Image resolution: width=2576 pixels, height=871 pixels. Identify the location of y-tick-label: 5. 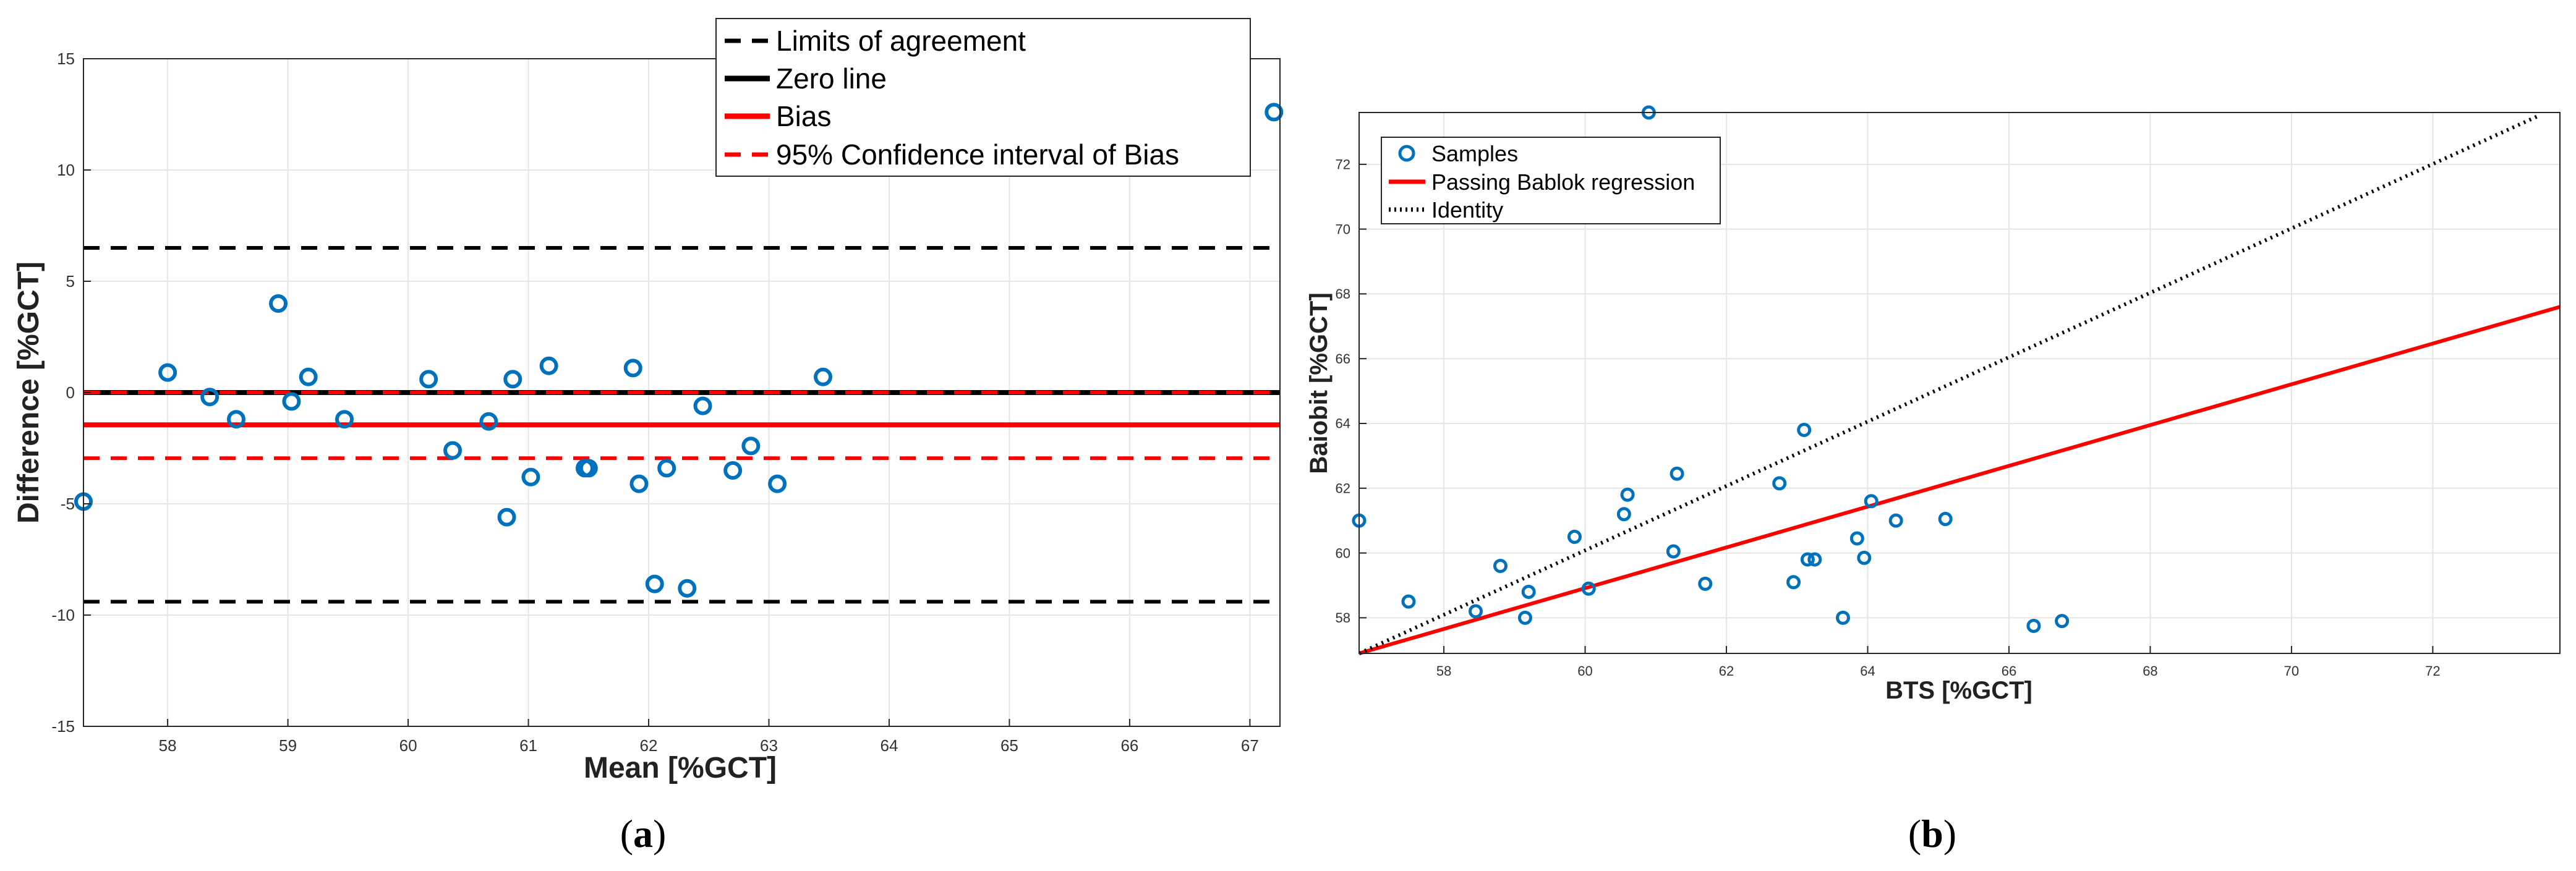
(70, 281).